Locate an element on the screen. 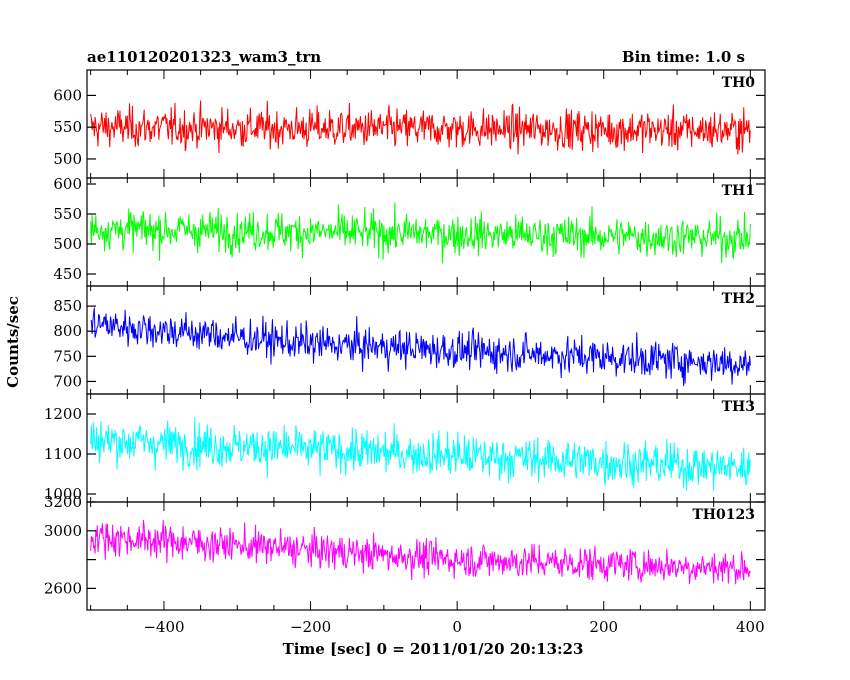  series-line-th3 is located at coordinates (420, 454).